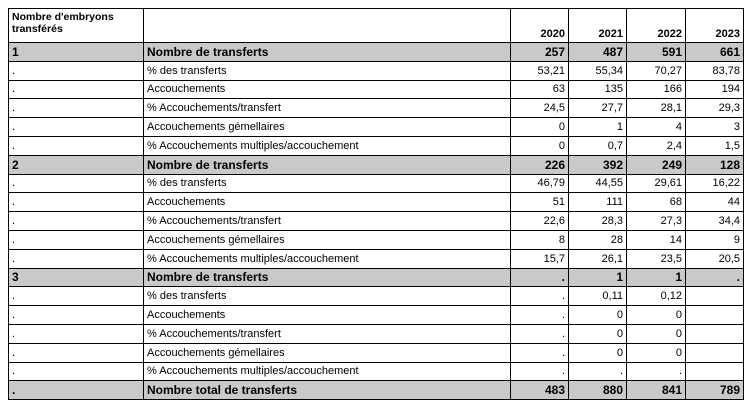  Describe the element at coordinates (539, 221) in the screenshot. I see `value-cell: 22,6` at that location.